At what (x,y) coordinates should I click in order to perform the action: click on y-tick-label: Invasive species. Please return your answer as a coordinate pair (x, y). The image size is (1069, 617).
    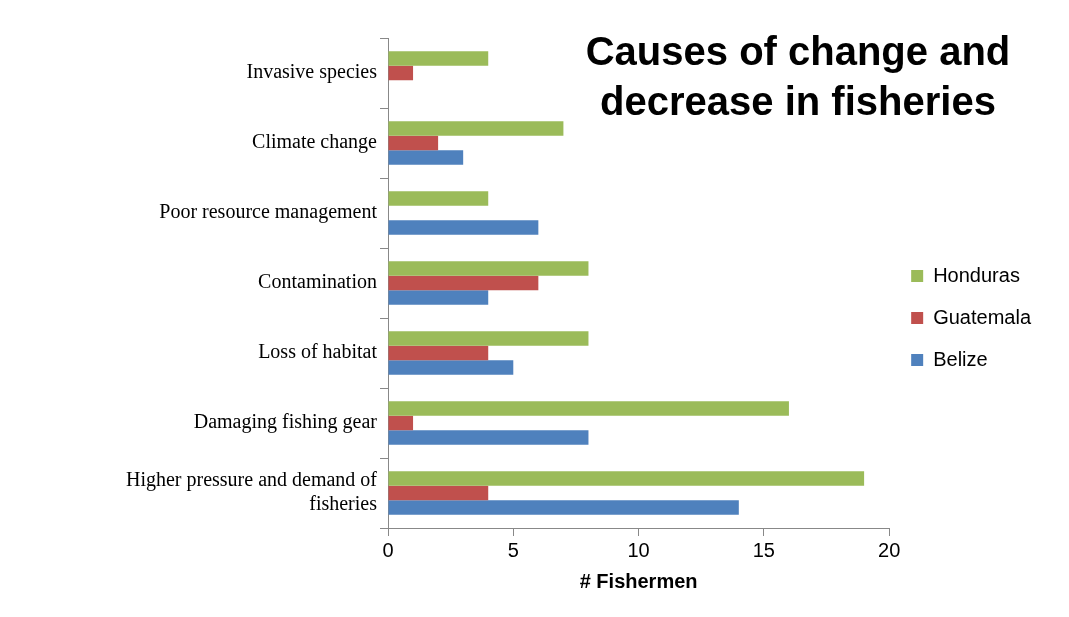
    Looking at the image, I should click on (312, 72).